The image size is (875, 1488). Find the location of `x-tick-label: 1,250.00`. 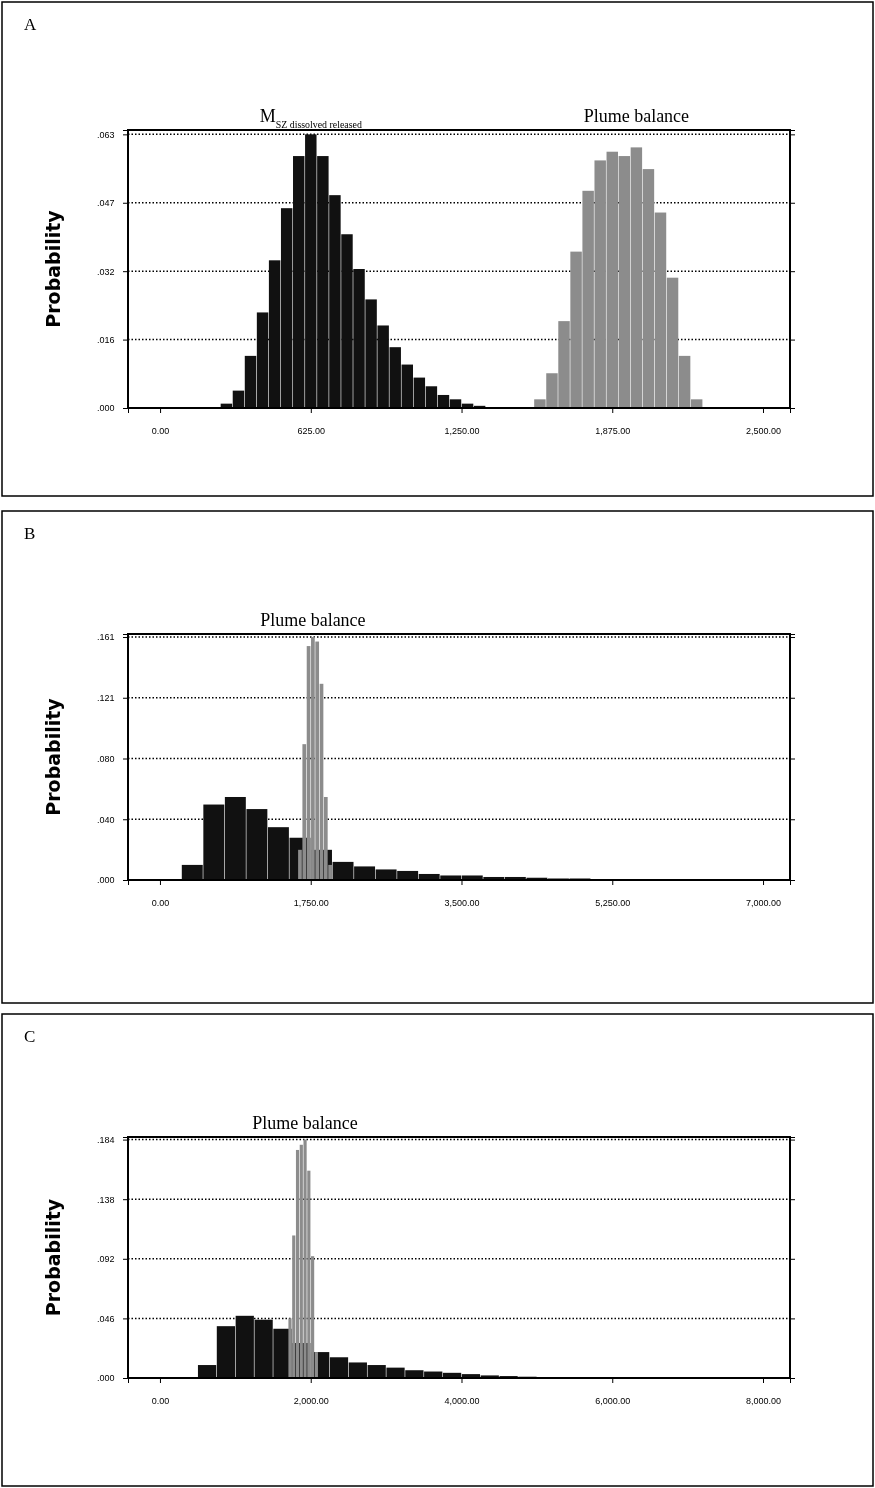

x-tick-label: 1,250.00 is located at coordinates (462, 431).